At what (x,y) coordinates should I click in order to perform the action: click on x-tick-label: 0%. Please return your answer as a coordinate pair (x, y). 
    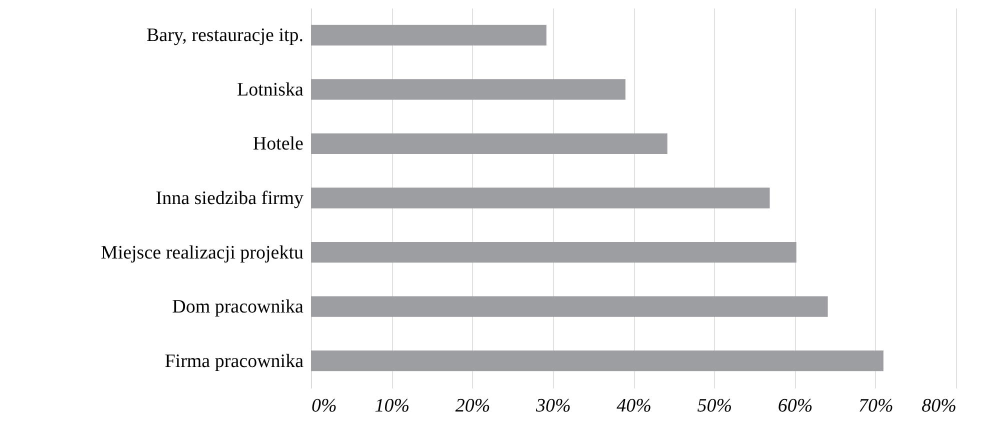
    Looking at the image, I should click on (324, 406).